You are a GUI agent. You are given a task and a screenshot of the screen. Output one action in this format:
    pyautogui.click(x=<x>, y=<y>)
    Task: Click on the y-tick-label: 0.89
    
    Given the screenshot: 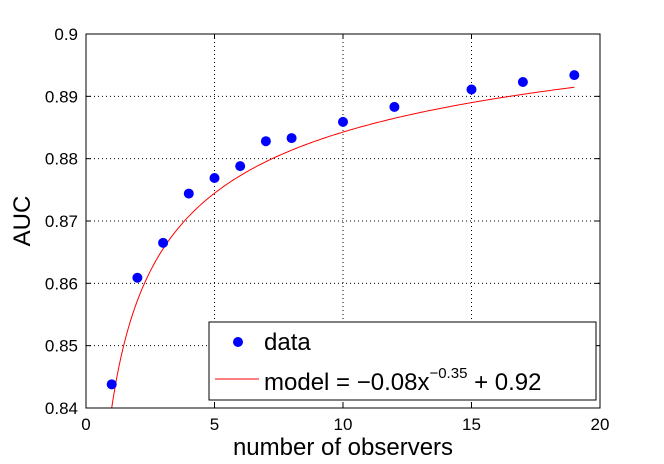 What is the action you would take?
    pyautogui.click(x=61, y=96)
    